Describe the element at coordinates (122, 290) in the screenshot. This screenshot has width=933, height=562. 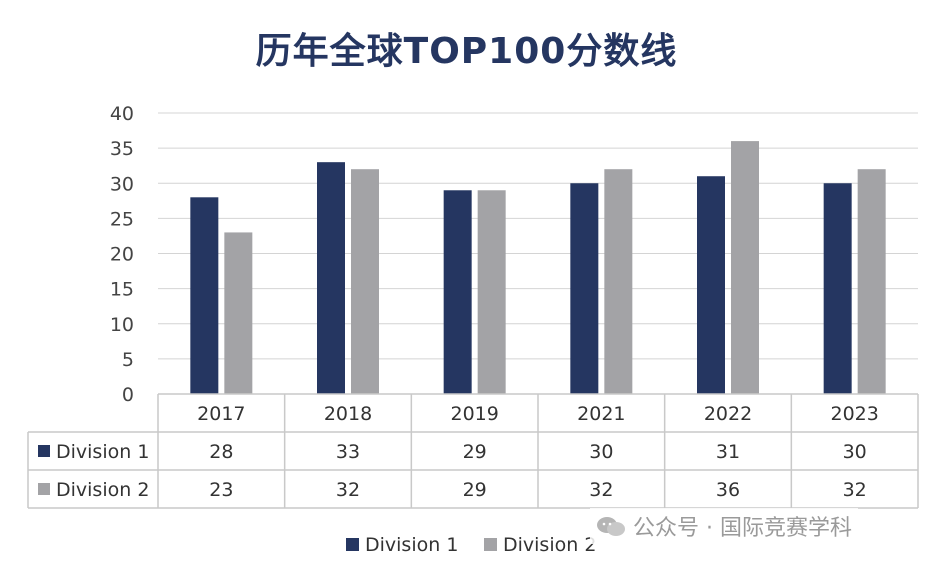
I see `y-tick-label: 15` at that location.